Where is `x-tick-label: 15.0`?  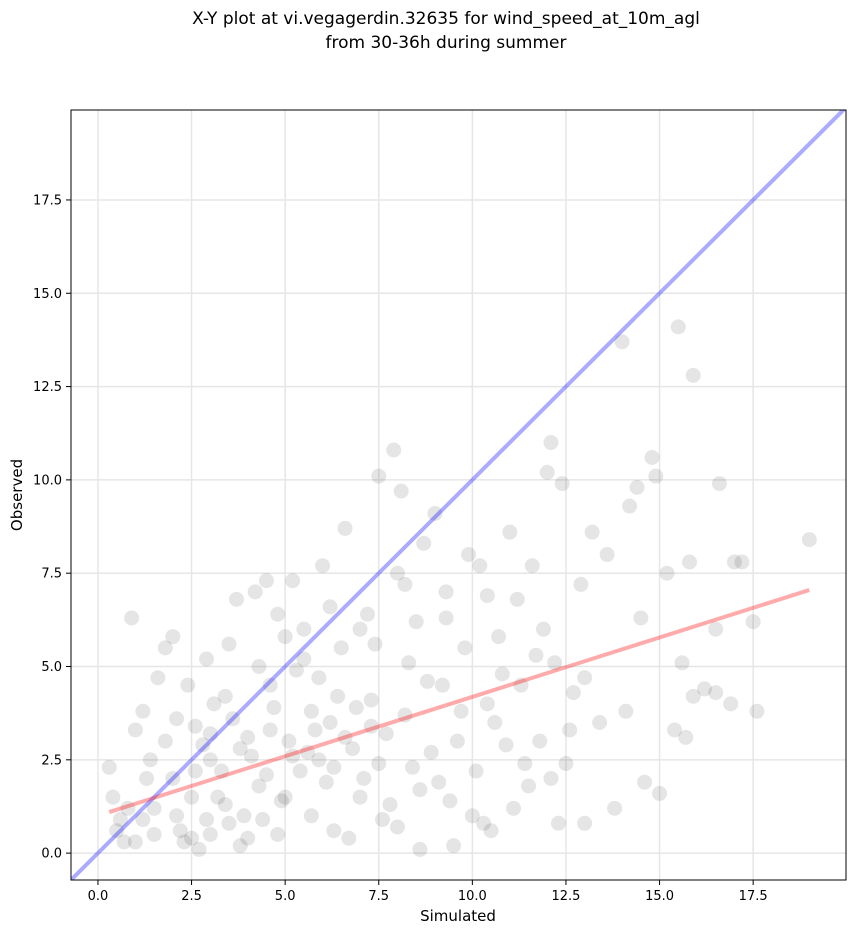
x-tick-label: 15.0 is located at coordinates (659, 896).